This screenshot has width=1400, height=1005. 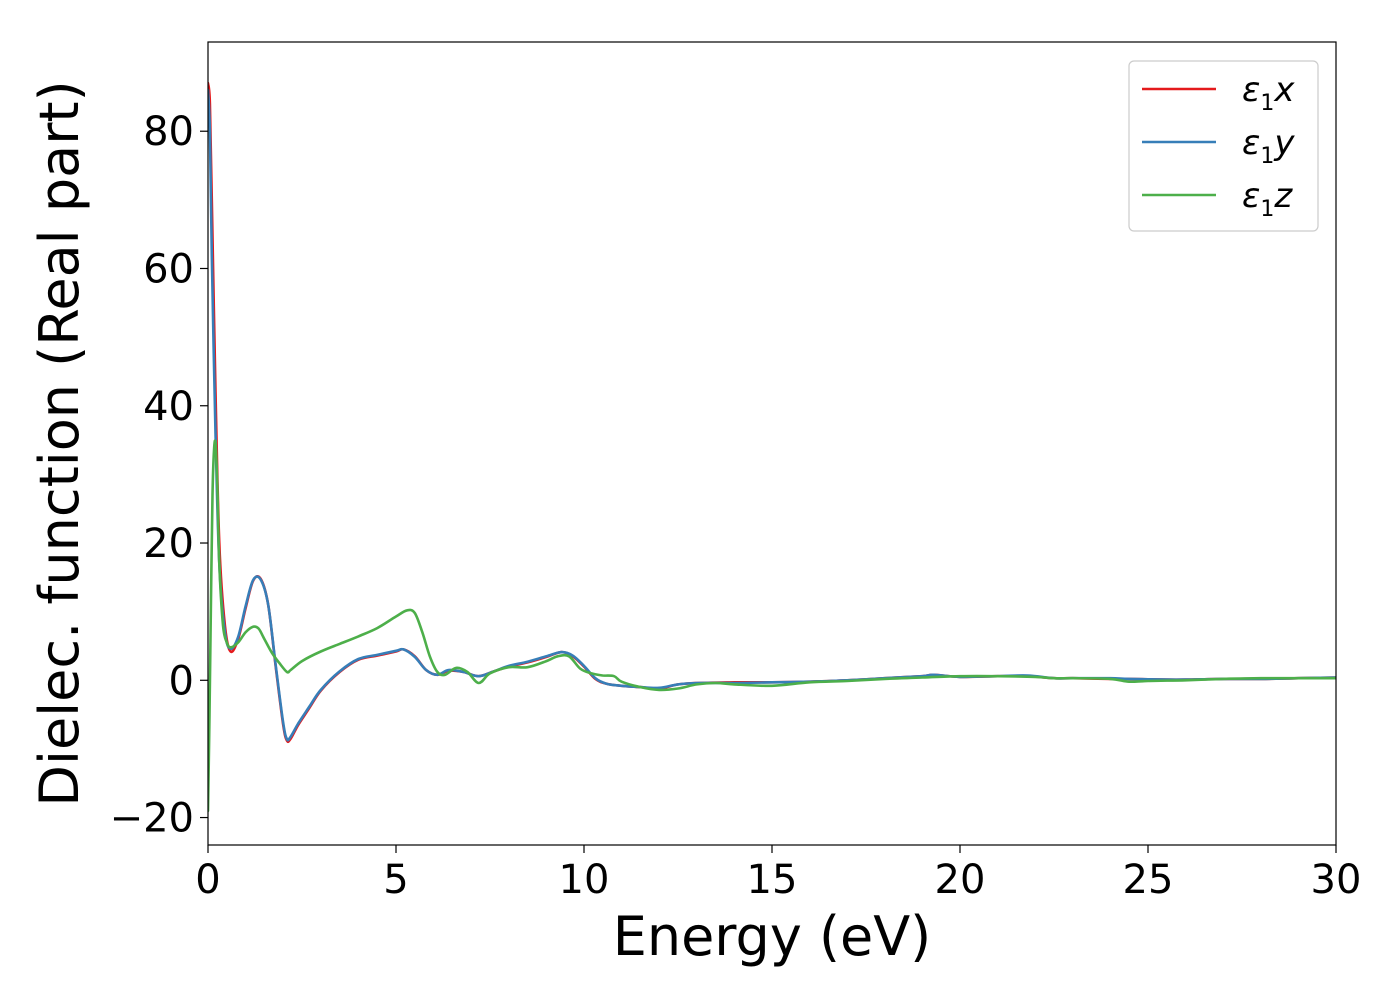 I want to click on y-tick-label: 0, so click(x=181, y=681).